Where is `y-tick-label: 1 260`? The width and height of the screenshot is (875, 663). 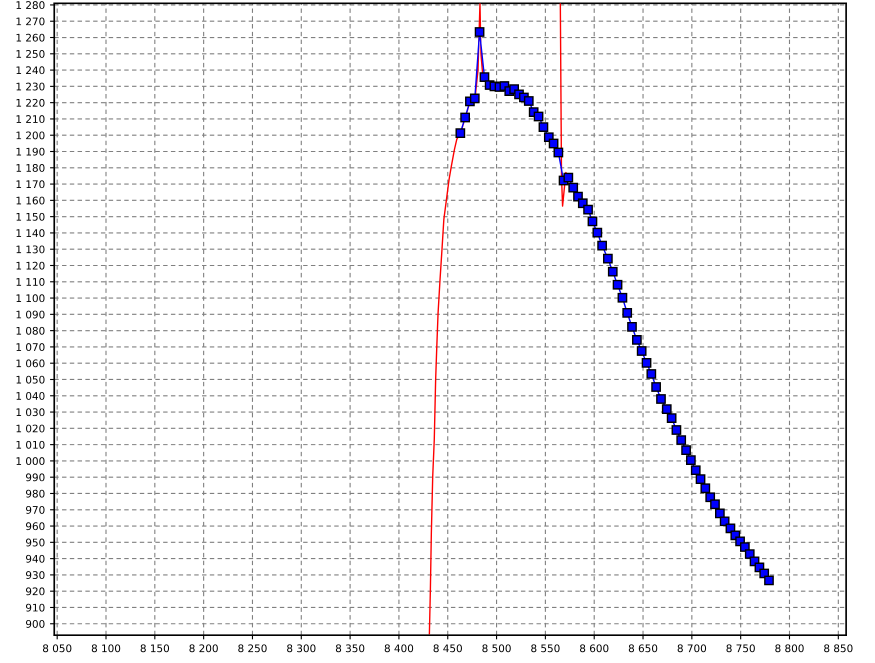
y-tick-label: 1 260 is located at coordinates (30, 38).